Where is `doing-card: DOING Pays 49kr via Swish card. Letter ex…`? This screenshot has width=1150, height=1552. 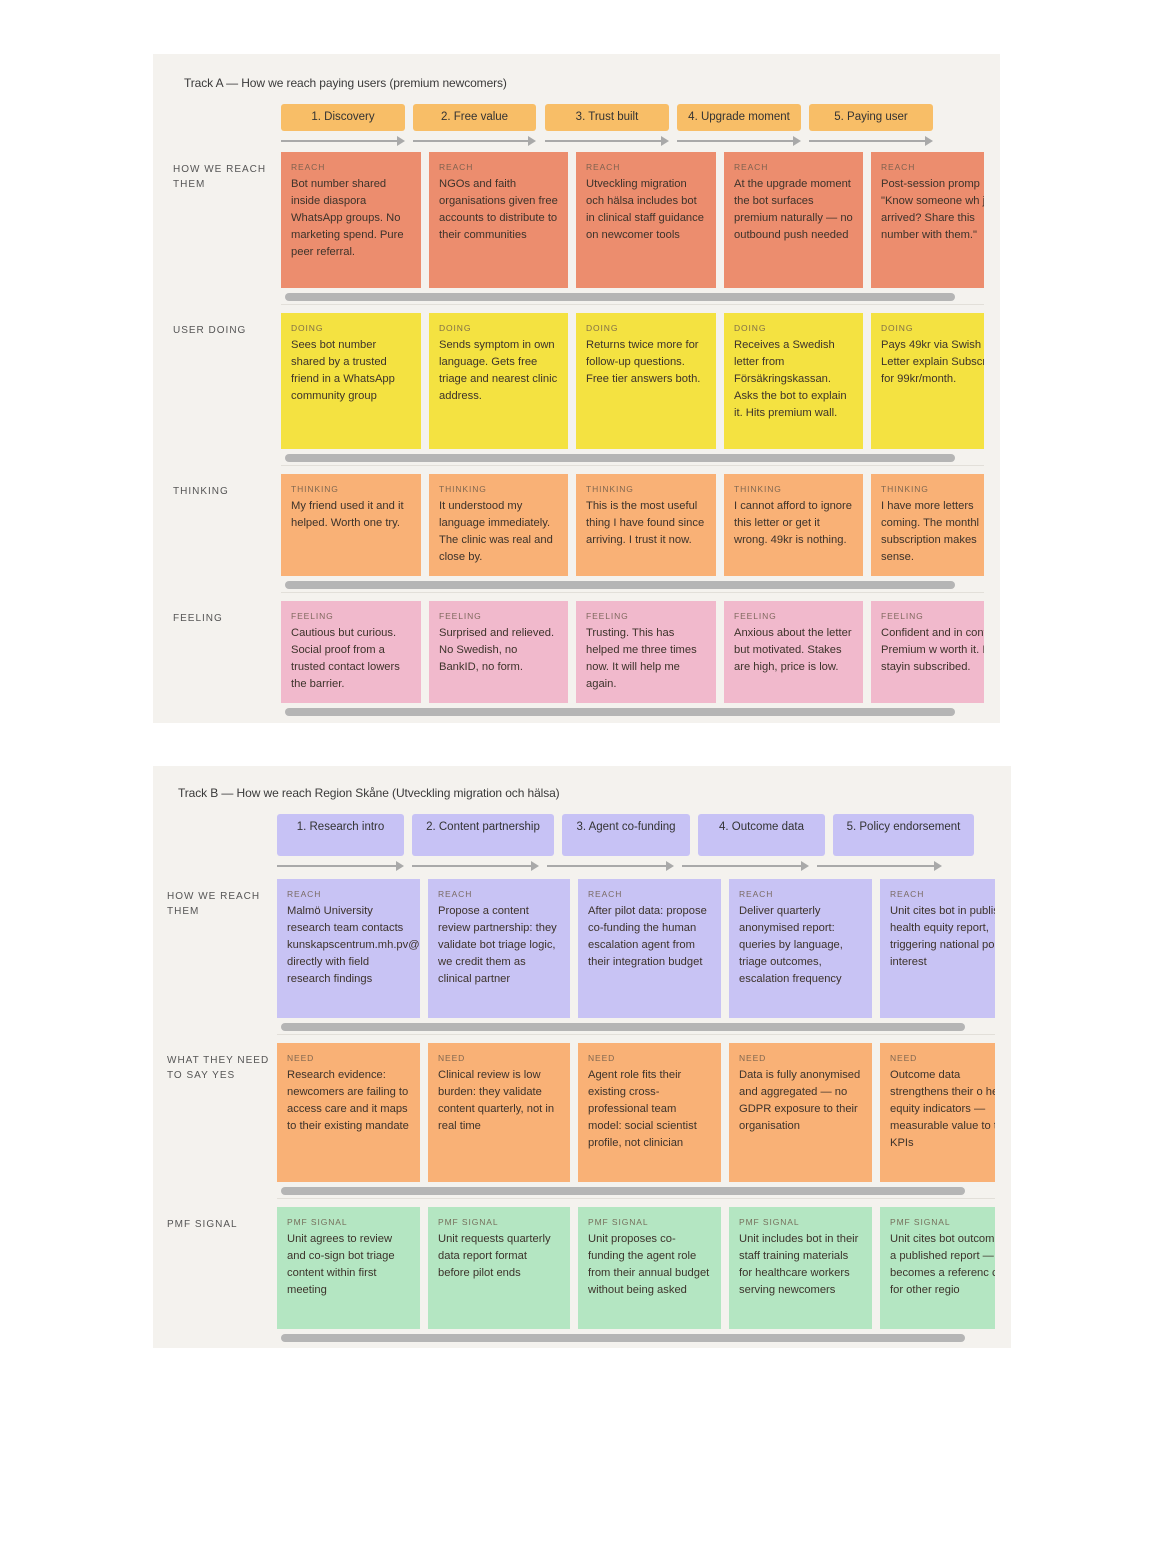
doing-card: DOING Pays 49kr via Swish card. Letter ex… is located at coordinates (927, 381).